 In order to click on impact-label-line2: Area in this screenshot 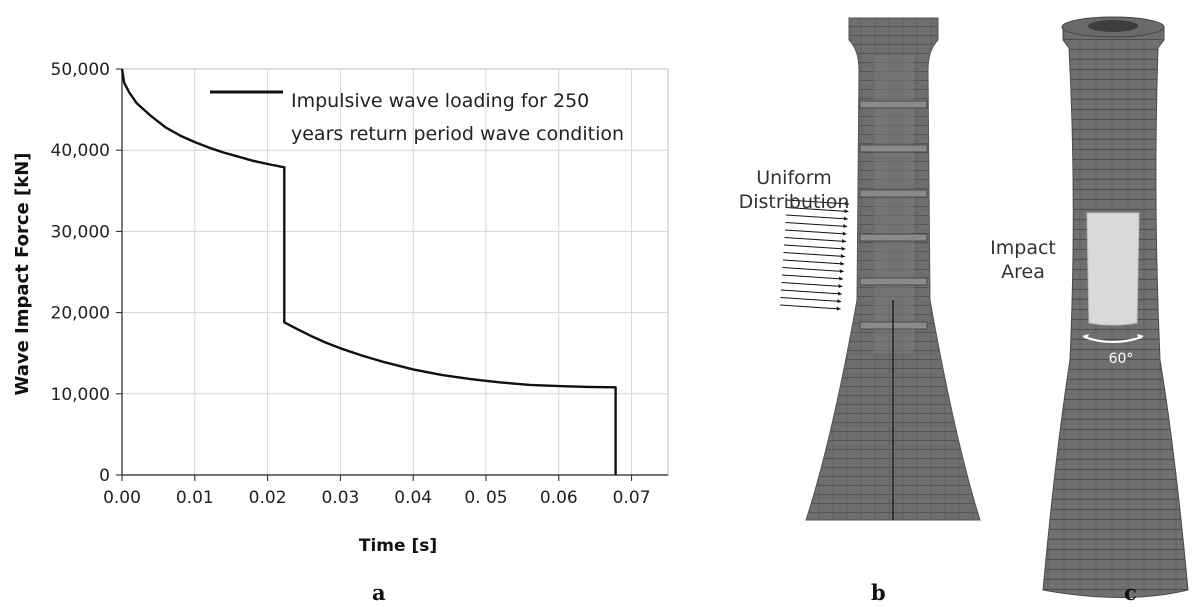, I will do `click(1023, 272)`.